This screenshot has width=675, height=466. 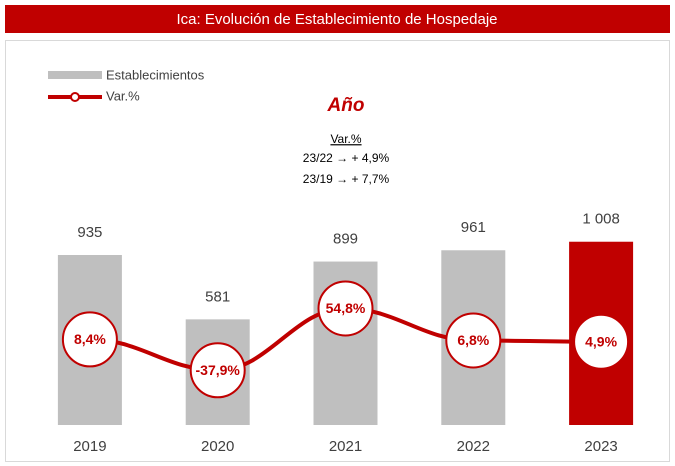 I want to click on legend-label: Var.%, so click(x=123, y=95).